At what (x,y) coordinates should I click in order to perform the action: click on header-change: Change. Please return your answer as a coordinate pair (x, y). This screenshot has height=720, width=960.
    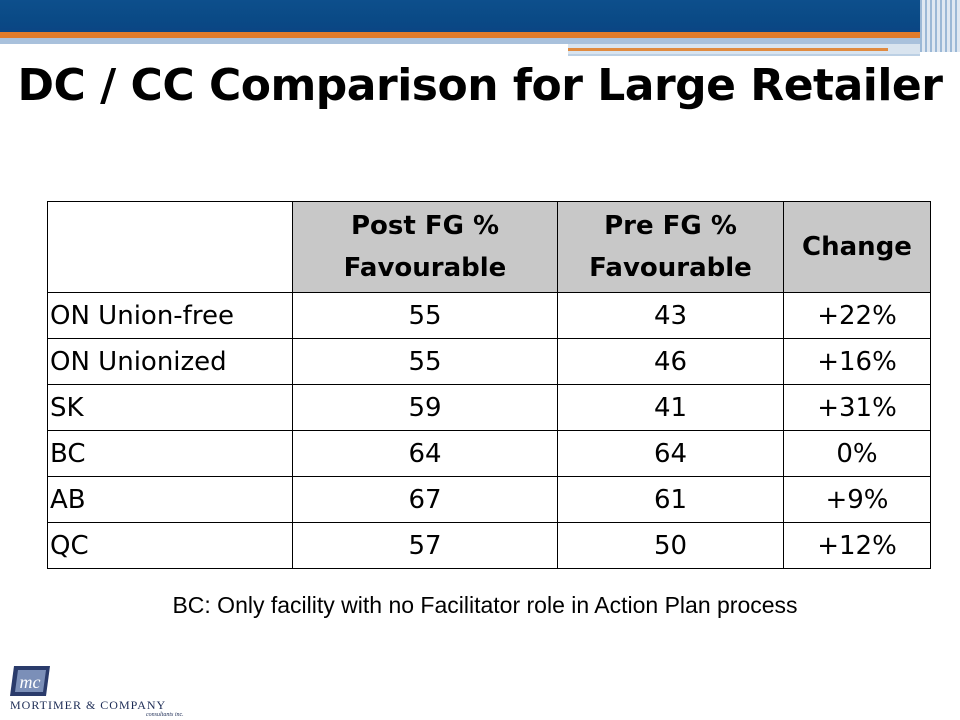
    Looking at the image, I should click on (857, 247).